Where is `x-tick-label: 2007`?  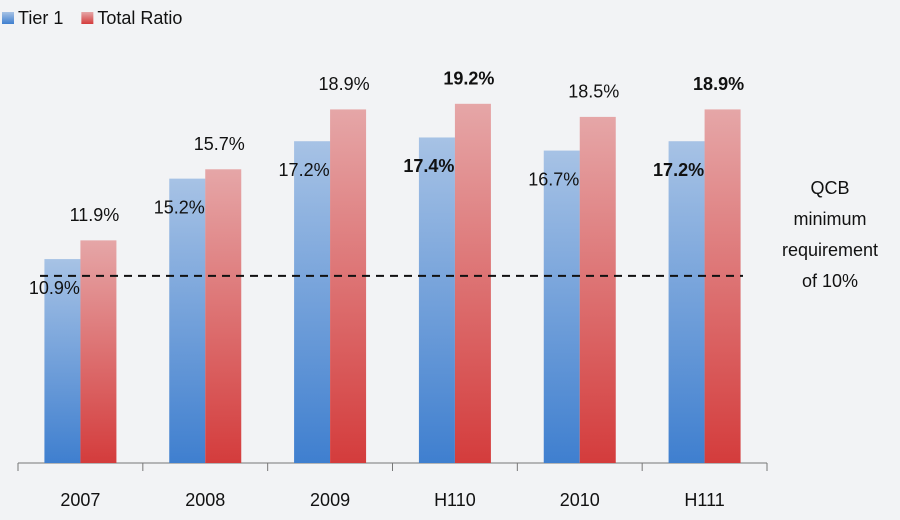
x-tick-label: 2007 is located at coordinates (80, 500).